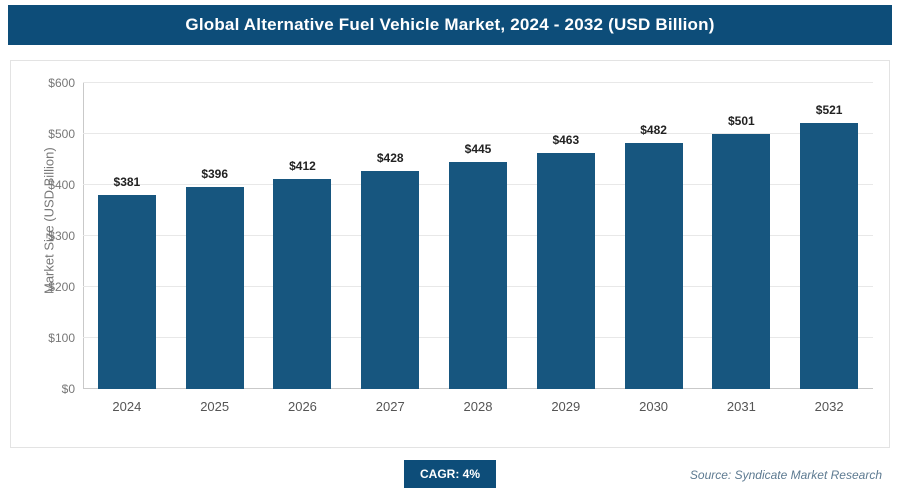 The height and width of the screenshot is (500, 900). Describe the element at coordinates (61, 83) in the screenshot. I see `y-tick-label: $600` at that location.